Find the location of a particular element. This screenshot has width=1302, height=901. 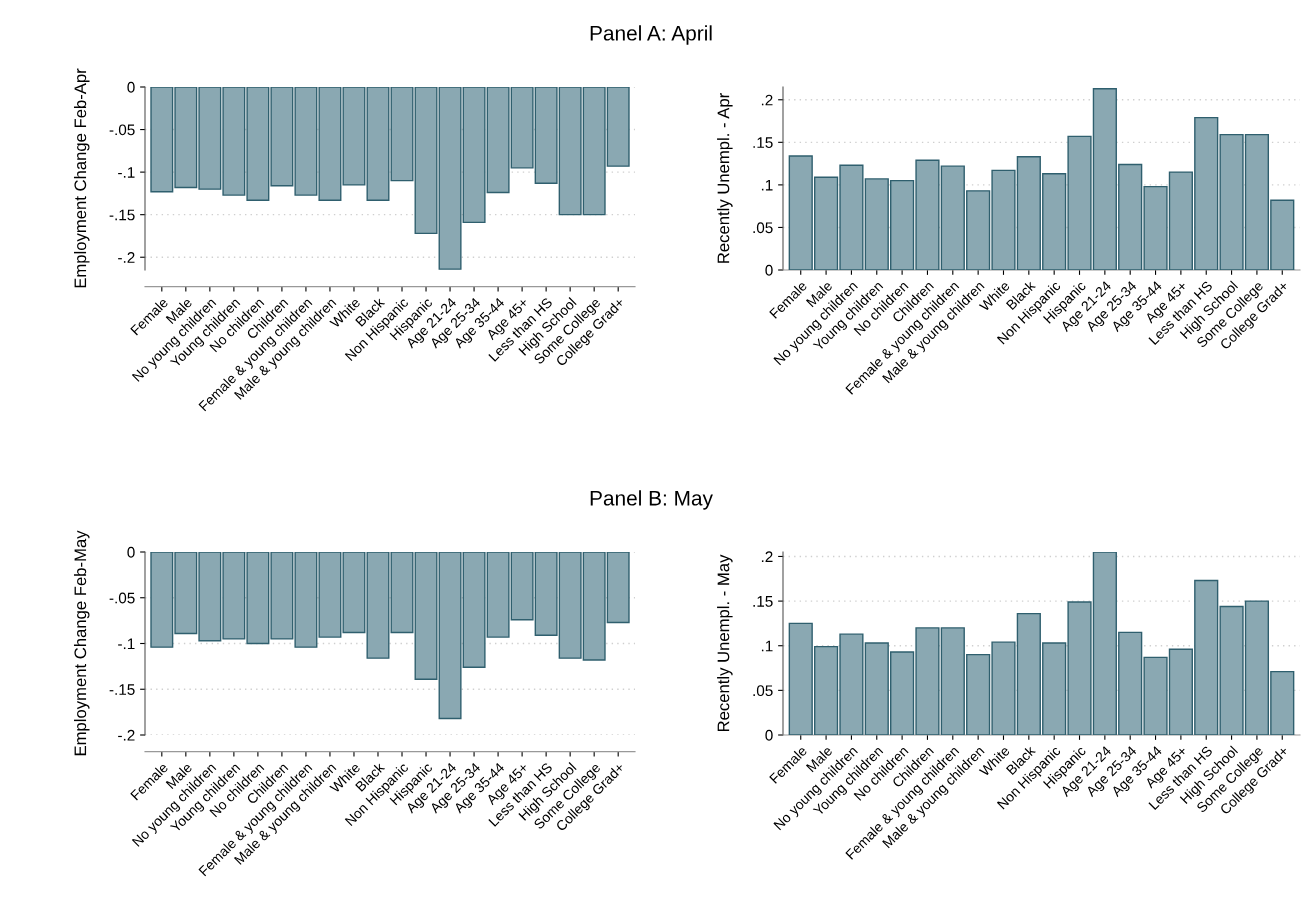

chart-title: Panel B: May is located at coordinates (651, 500).